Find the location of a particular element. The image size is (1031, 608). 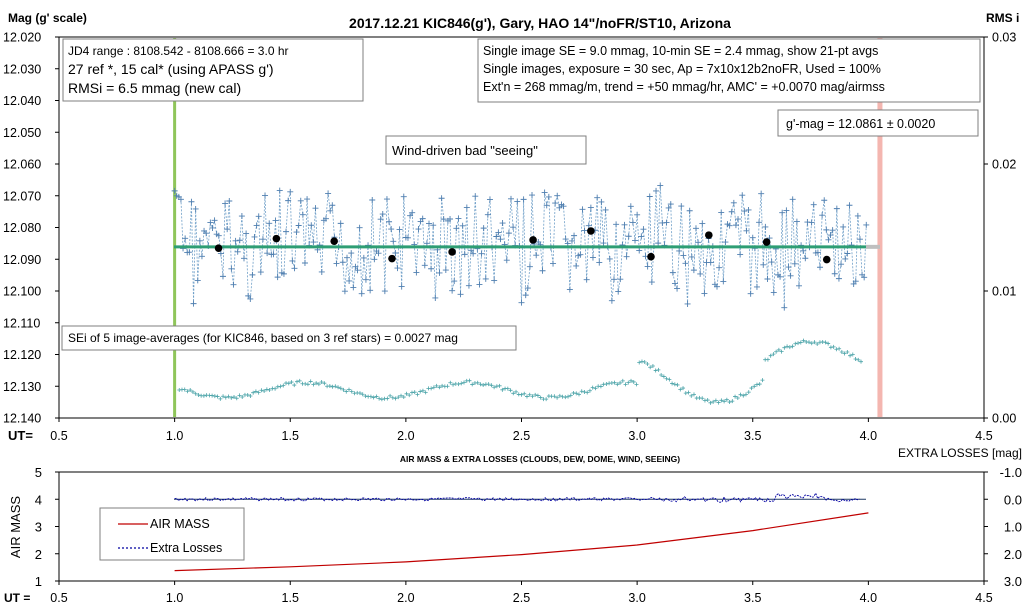

top-x-tick-label: 1.0 is located at coordinates (174, 436).